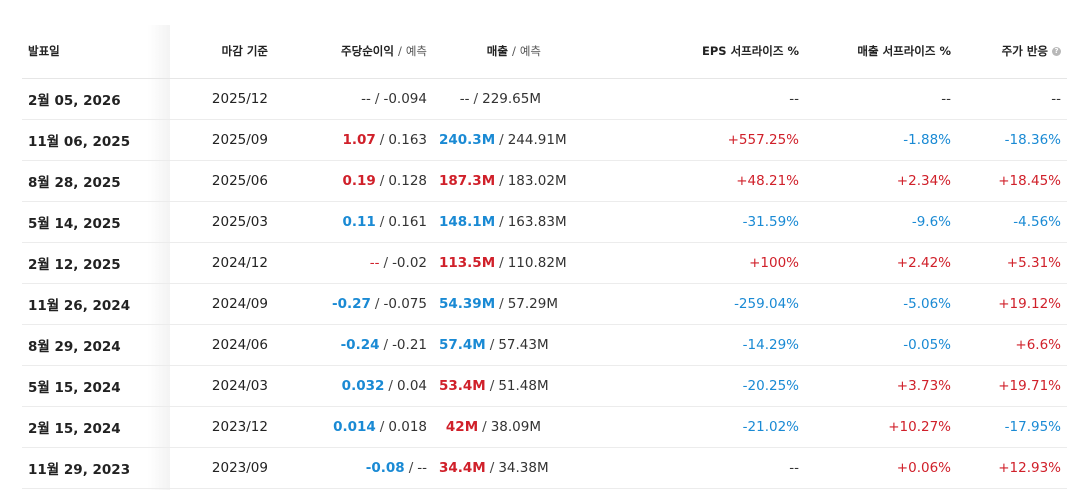 Image resolution: width=1079 pixels, height=500 pixels. Describe the element at coordinates (222, 468) in the screenshot. I see `cell-period: 2023/09` at that location.